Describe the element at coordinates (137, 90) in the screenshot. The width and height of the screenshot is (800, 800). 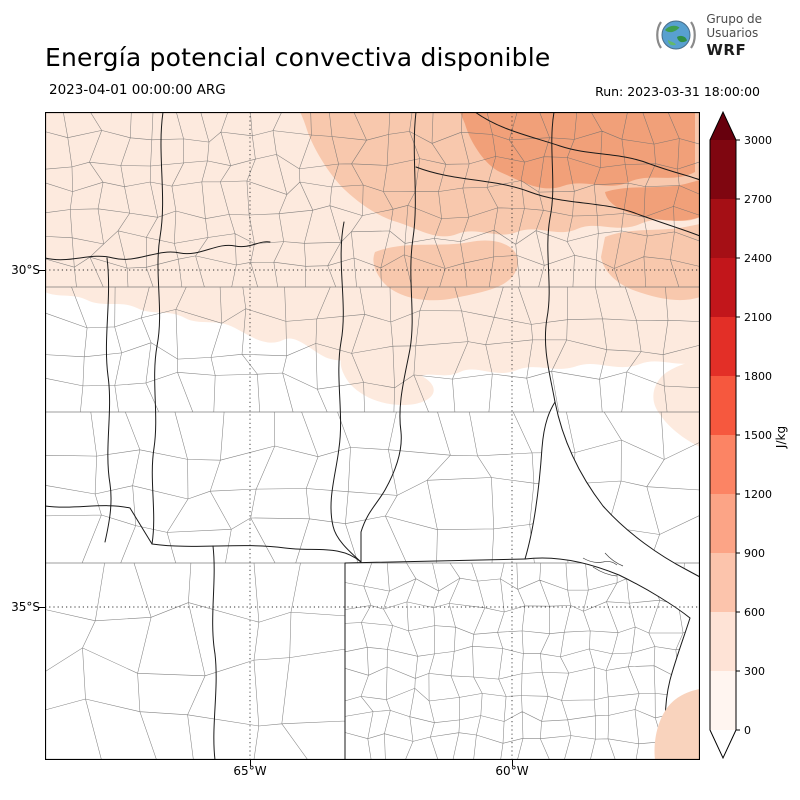
I see `valid-time-label: 2023-04-01 00:00:00 ARG` at that location.